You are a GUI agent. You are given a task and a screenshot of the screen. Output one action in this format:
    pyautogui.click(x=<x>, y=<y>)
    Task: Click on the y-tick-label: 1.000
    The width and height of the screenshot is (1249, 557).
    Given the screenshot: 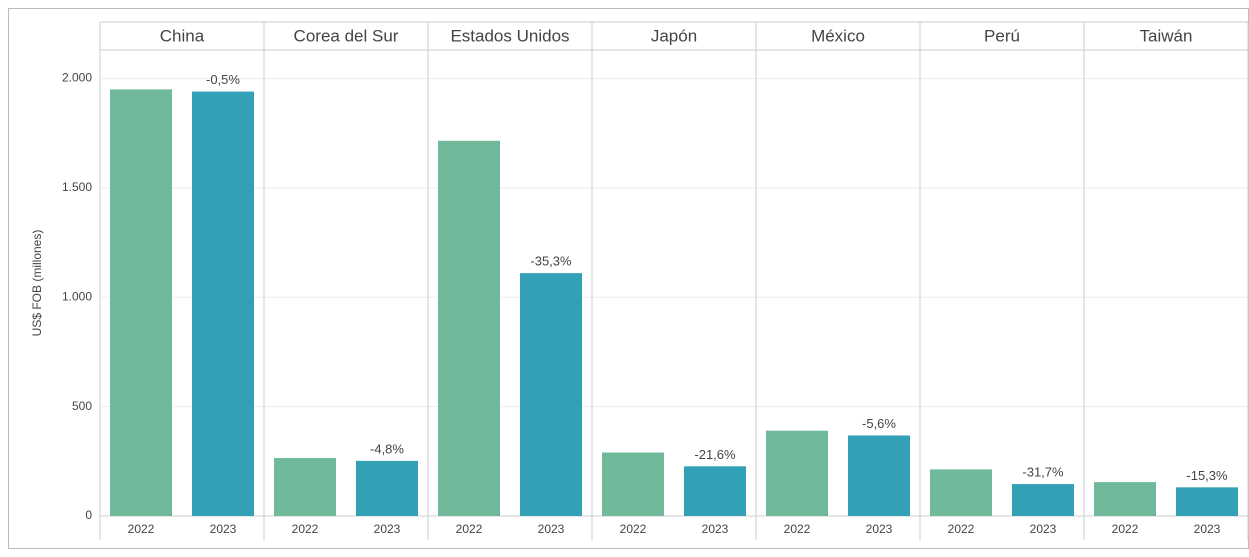 What is the action you would take?
    pyautogui.click(x=77, y=296)
    